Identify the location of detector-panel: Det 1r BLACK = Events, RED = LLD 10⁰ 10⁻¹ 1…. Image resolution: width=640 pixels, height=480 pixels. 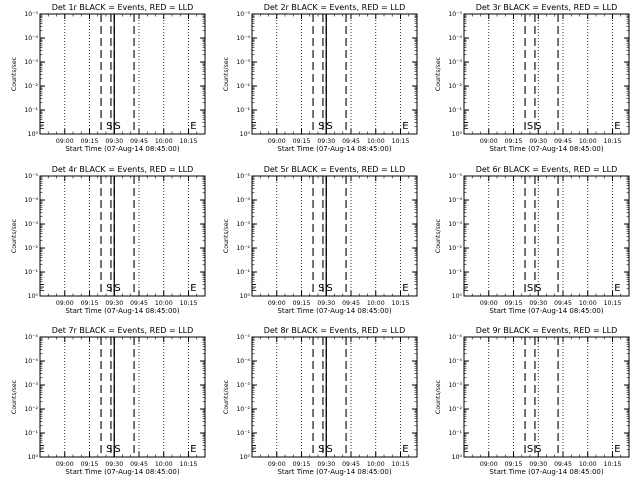
(108, 78).